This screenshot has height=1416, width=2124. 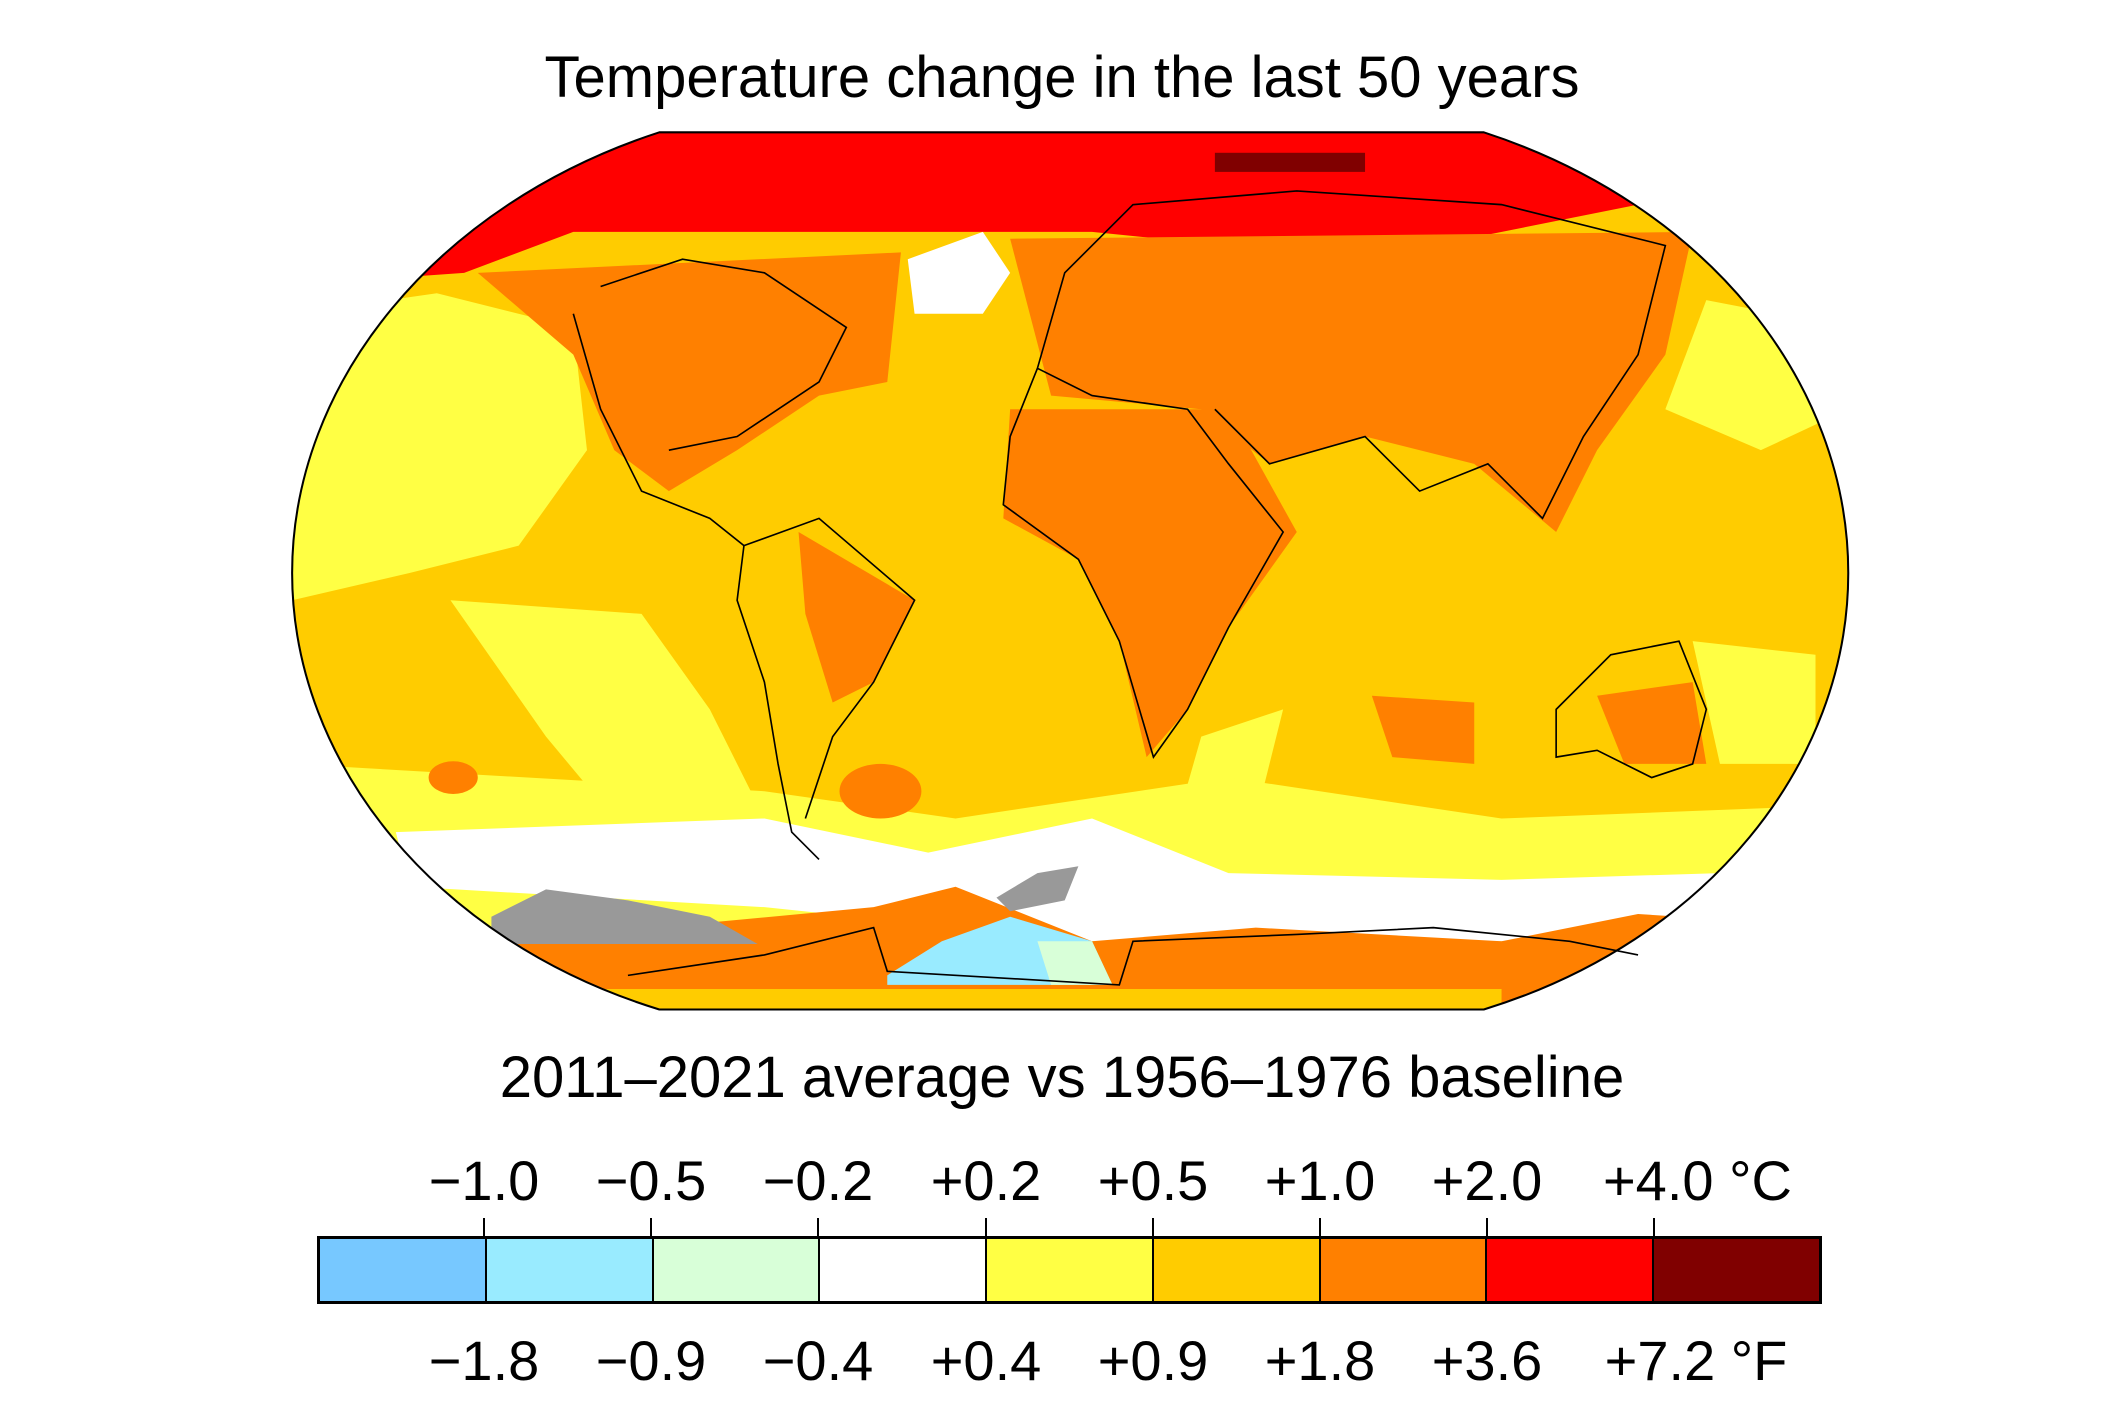 I want to click on legend-fahrenheit-label: +1.8, so click(x=1320, y=1360).